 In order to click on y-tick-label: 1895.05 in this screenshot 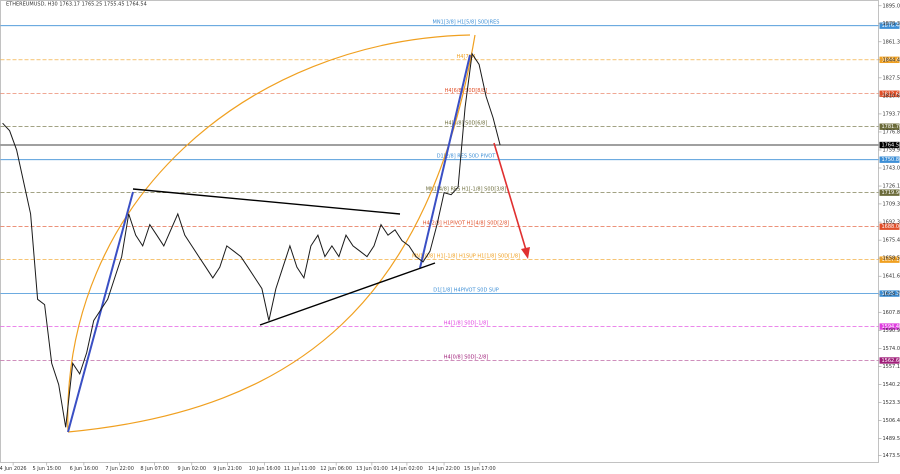, I will do `click(891, 6)`.